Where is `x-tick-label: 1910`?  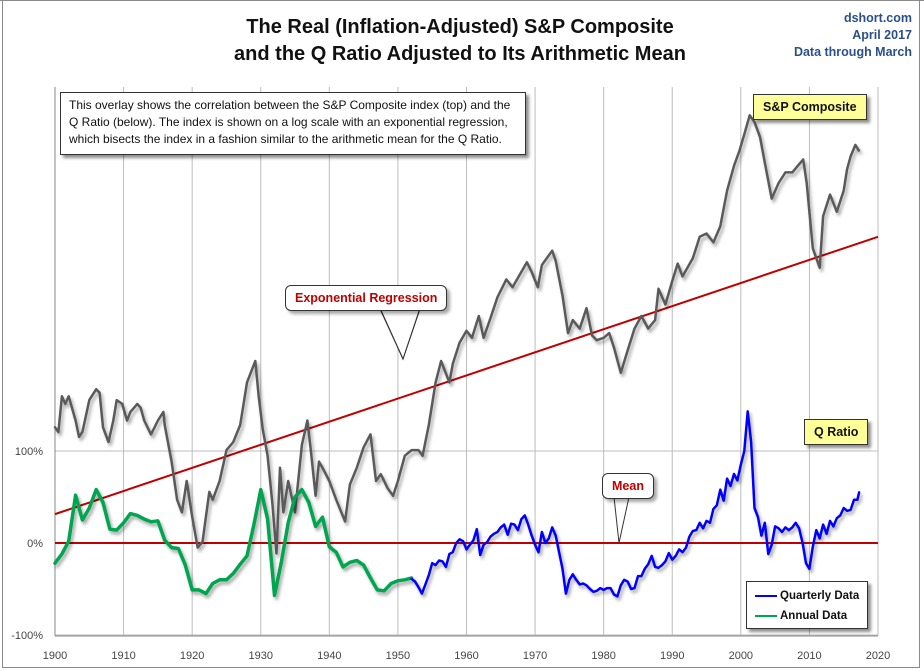
x-tick-label: 1910 is located at coordinates (123, 656).